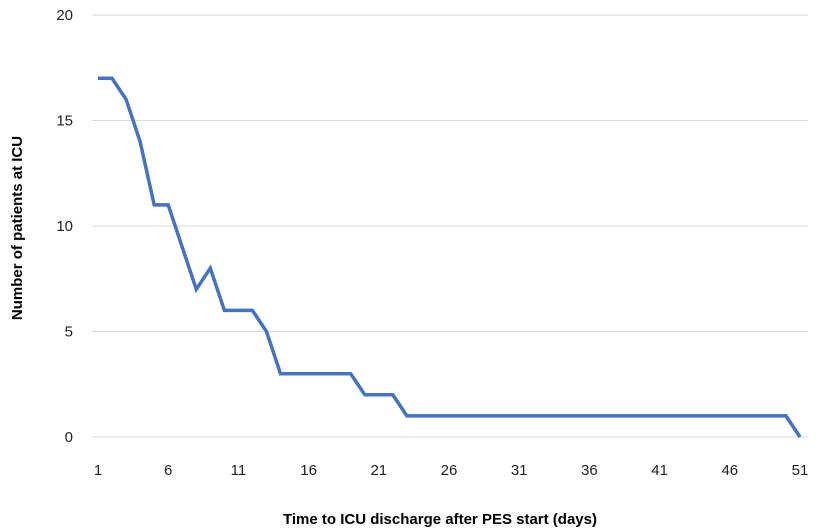 This screenshot has width=819, height=531. I want to click on x-tick-label: 1, so click(98, 470).